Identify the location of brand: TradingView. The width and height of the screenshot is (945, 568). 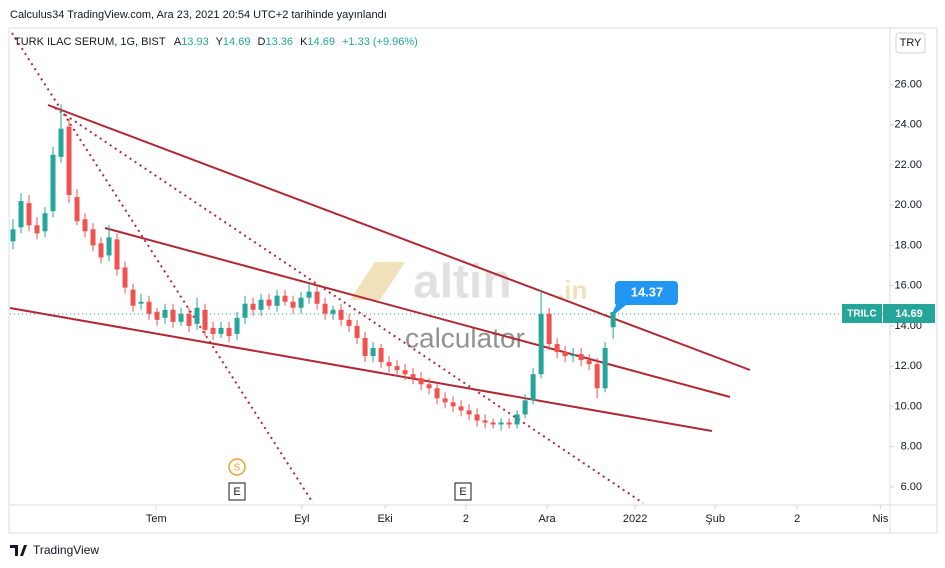
(66, 550).